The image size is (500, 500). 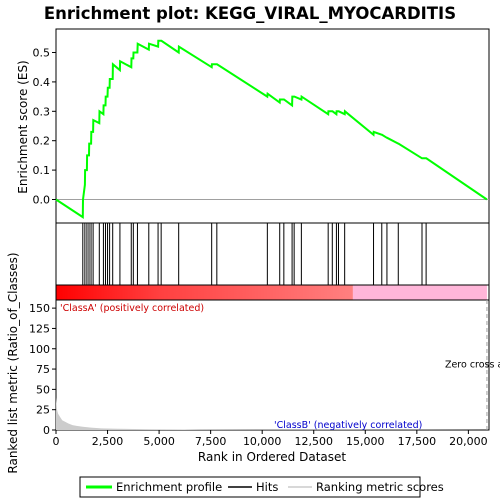 What do you see at coordinates (39, 328) in the screenshot?
I see `metric-y-tick-label: 125` at bounding box center [39, 328].